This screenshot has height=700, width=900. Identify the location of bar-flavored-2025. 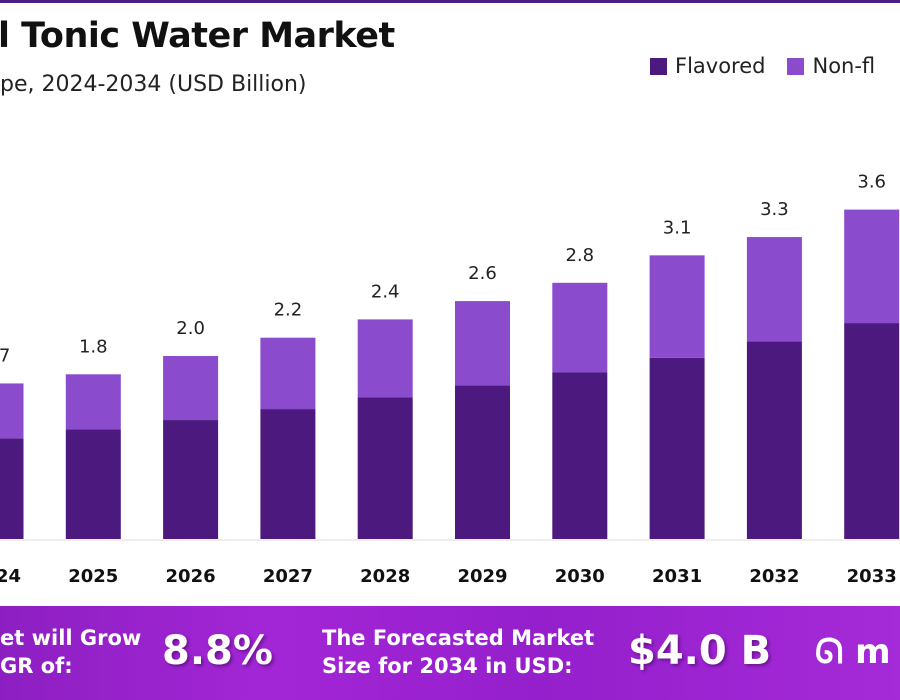
(93, 484).